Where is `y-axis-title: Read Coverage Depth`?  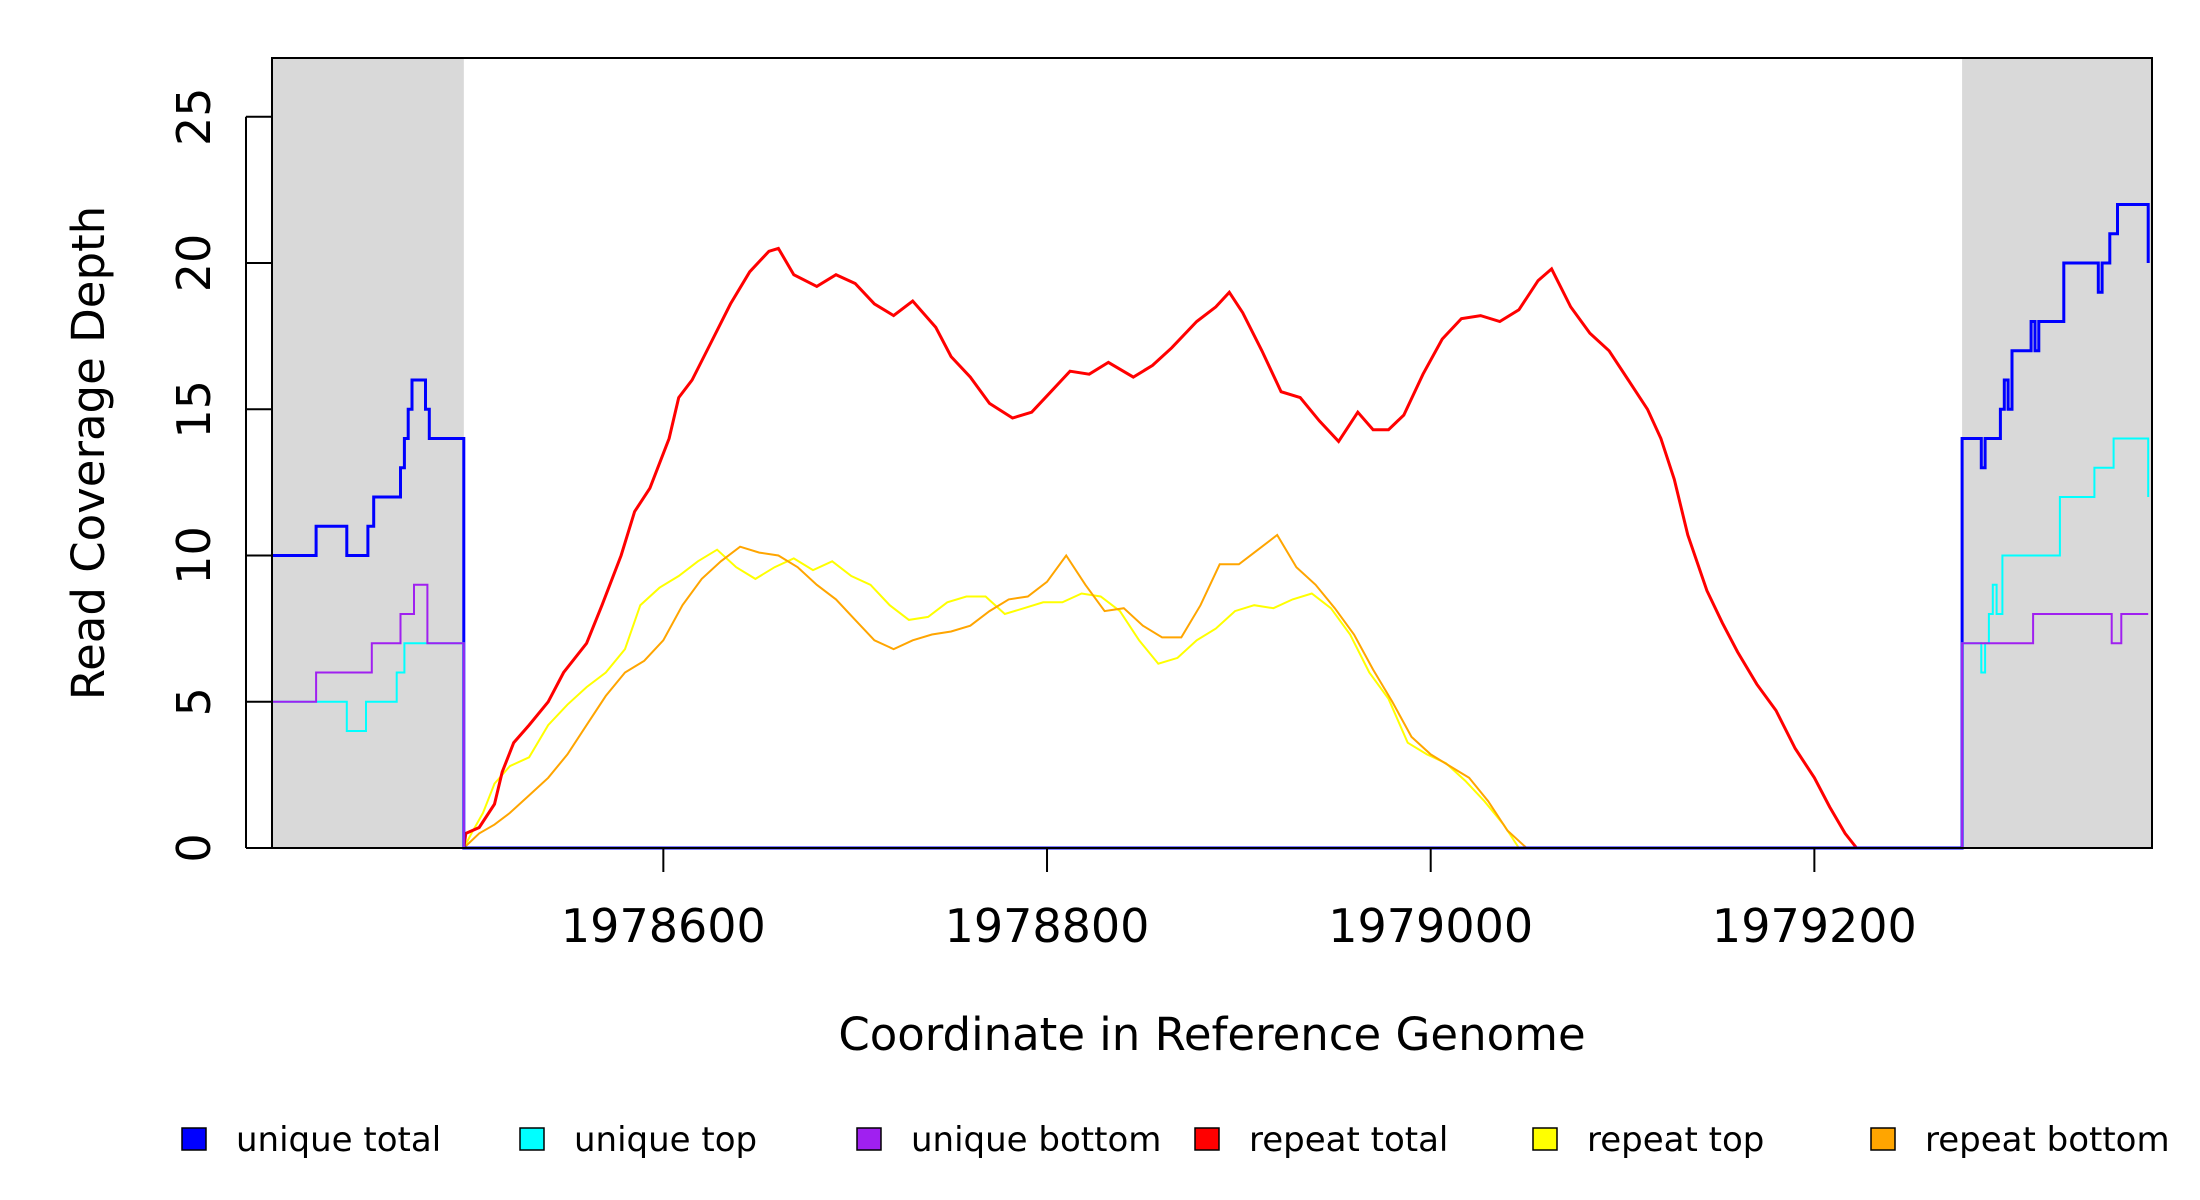 y-axis-title: Read Coverage Depth is located at coordinates (88, 453).